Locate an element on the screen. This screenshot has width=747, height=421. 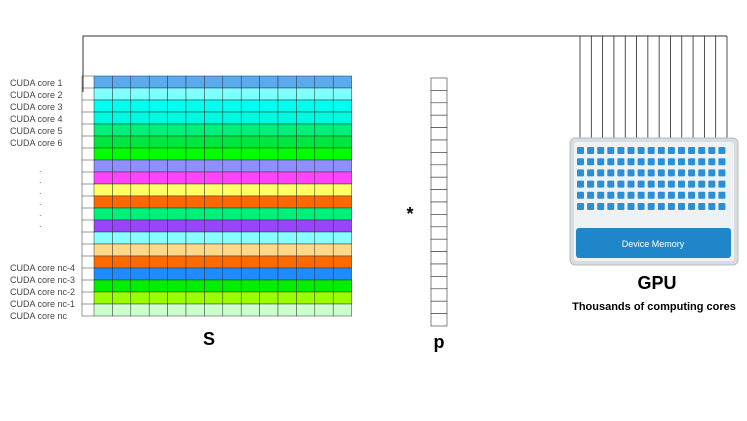
core-label: CUDA core nc-1 is located at coordinates (42, 304).